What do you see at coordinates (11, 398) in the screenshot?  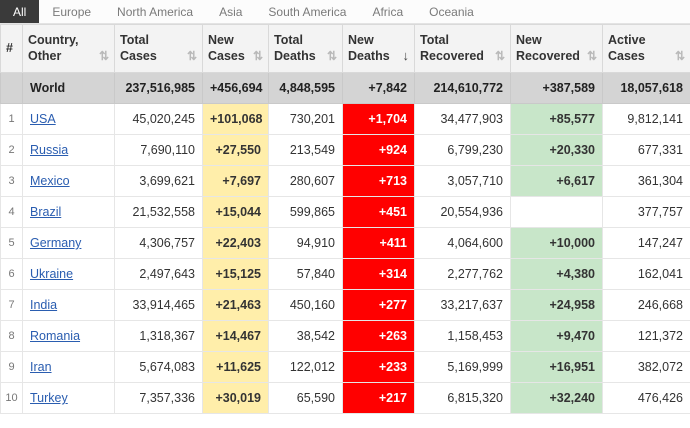 I see `cell-rank: 10` at bounding box center [11, 398].